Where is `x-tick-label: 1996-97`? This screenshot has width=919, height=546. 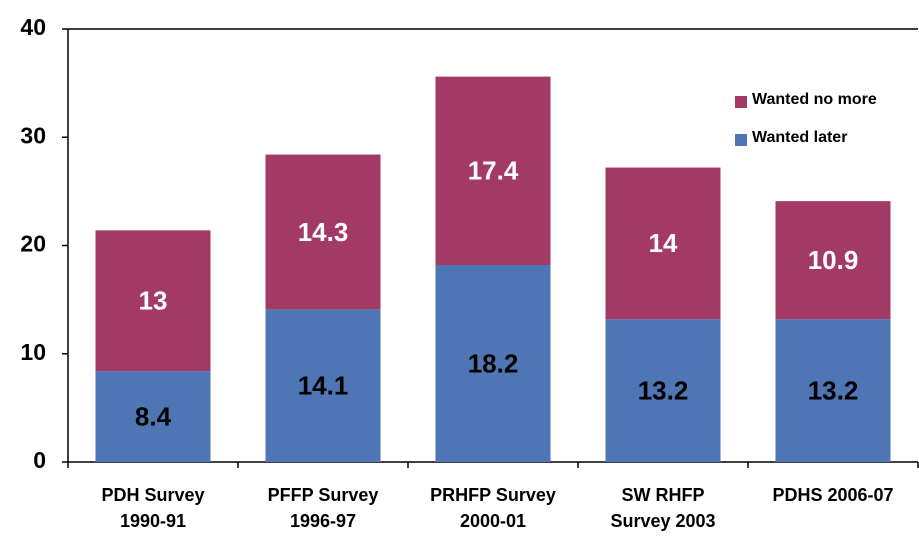
x-tick-label: 1996-97 is located at coordinates (323, 521).